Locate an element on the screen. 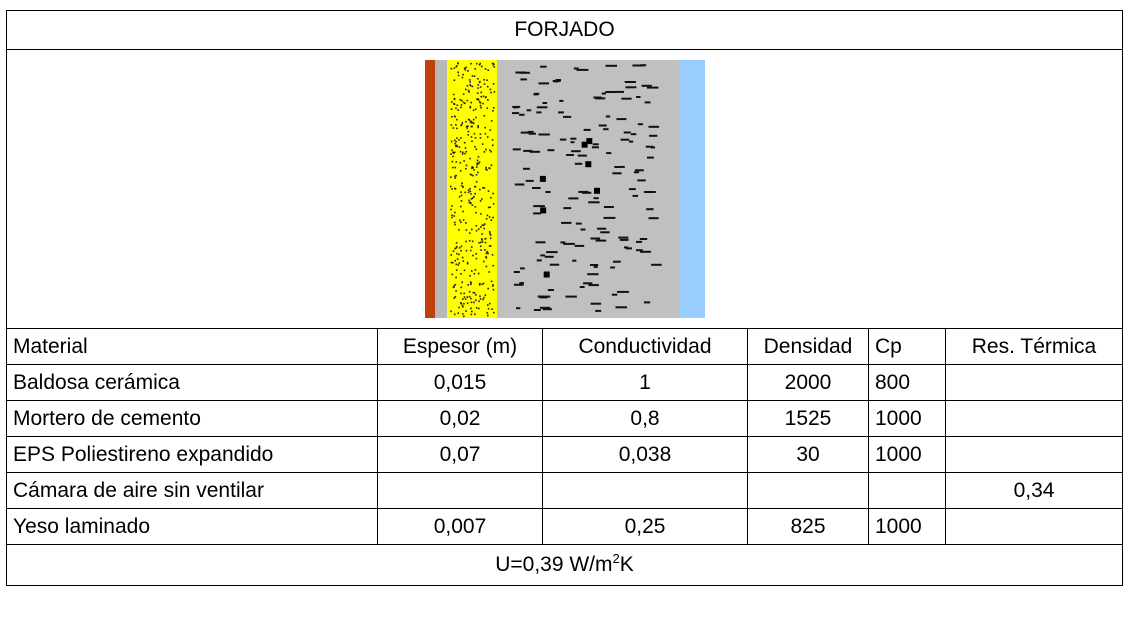  espesor-cell: 0,07 is located at coordinates (460, 454).